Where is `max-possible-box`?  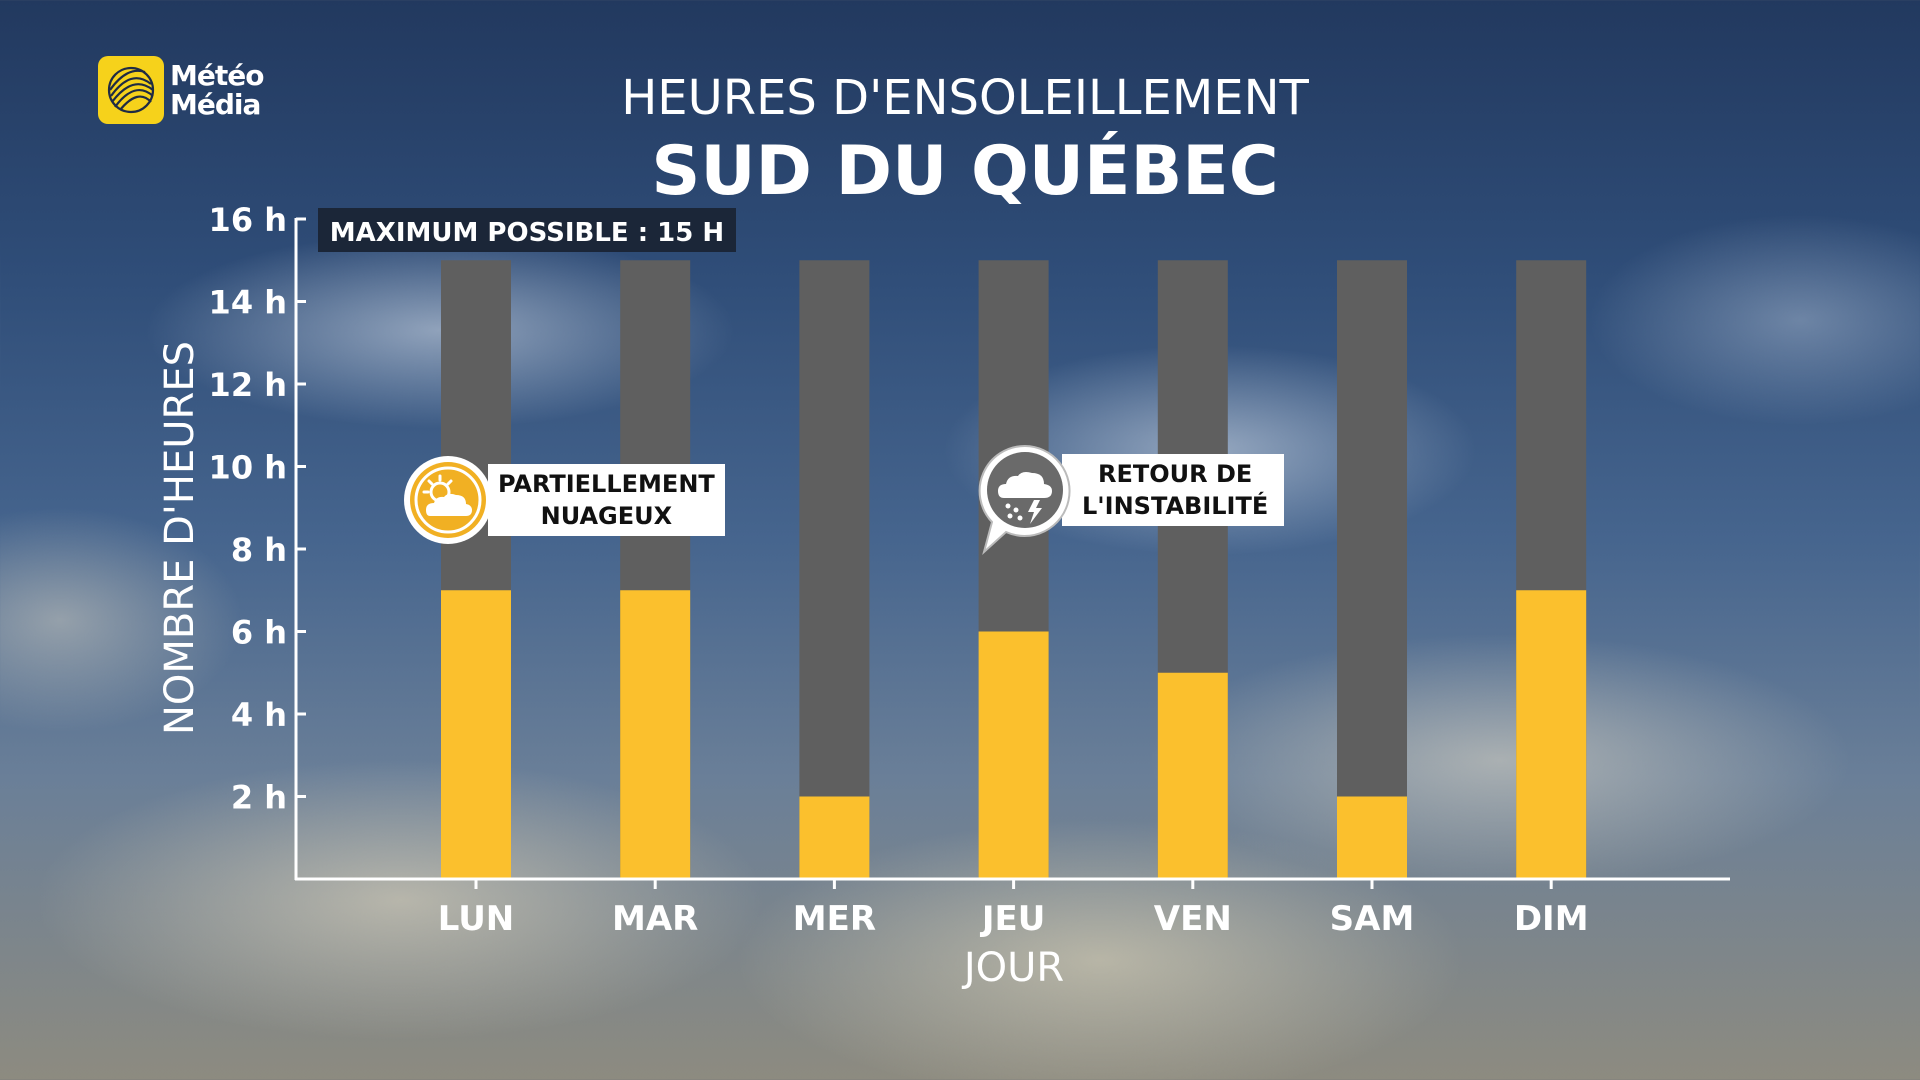 max-possible-box is located at coordinates (527, 230).